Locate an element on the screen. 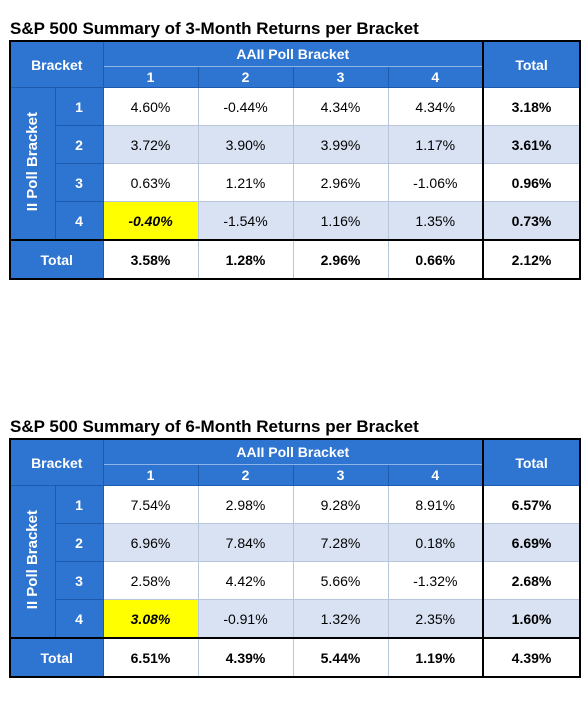  column-total-cell: 3.58% is located at coordinates (150, 259).